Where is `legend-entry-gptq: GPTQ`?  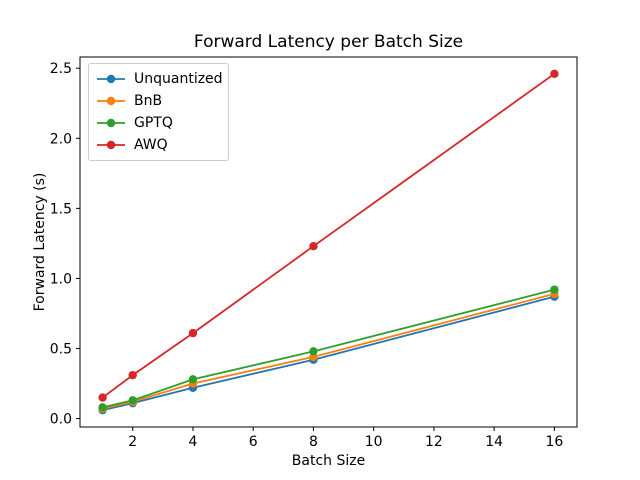
legend-entry-gptq: GPTQ is located at coordinates (158, 123).